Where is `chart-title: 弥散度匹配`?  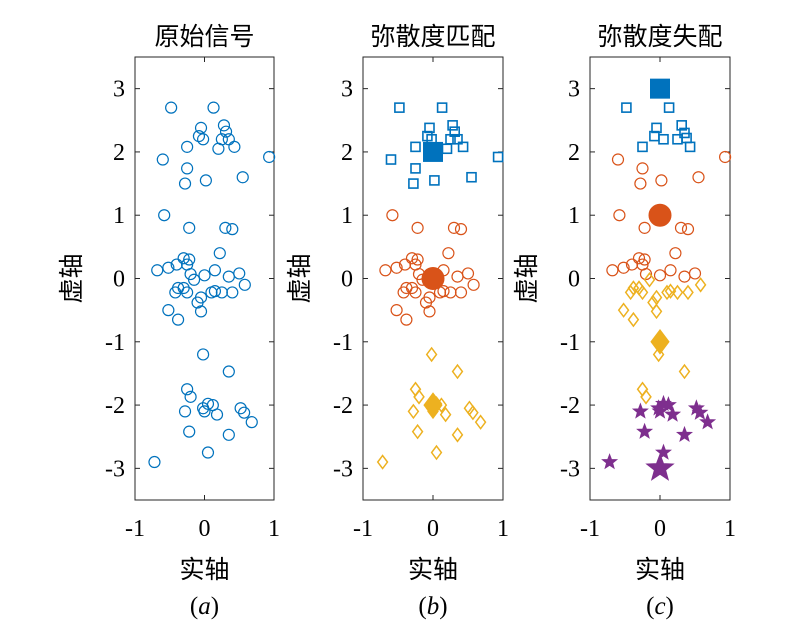 chart-title: 弥散度匹配 is located at coordinates (432, 36).